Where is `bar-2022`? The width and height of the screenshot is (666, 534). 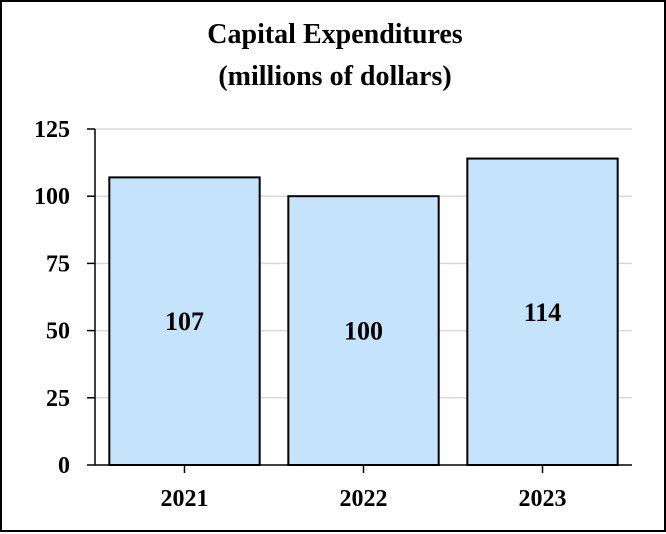 bar-2022 is located at coordinates (363, 330).